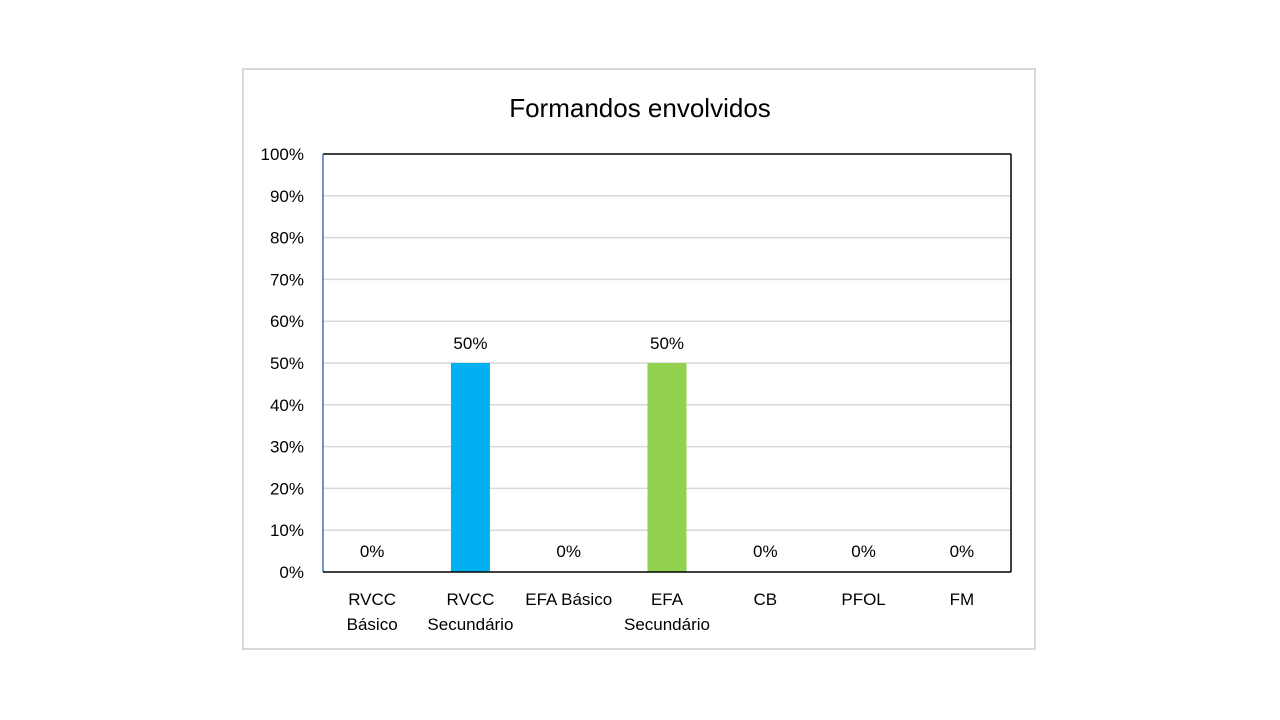  I want to click on x-tick-label: EFA Básico, so click(568, 599).